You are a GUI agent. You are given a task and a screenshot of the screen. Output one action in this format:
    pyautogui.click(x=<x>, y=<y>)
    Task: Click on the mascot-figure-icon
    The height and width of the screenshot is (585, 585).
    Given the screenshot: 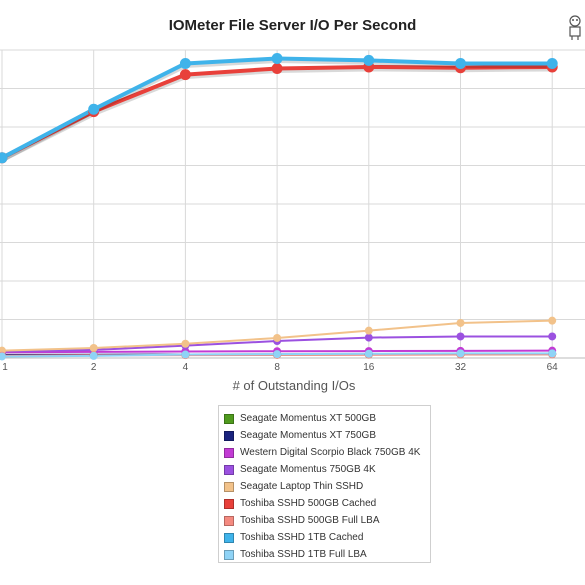 What is the action you would take?
    pyautogui.click(x=575, y=27)
    